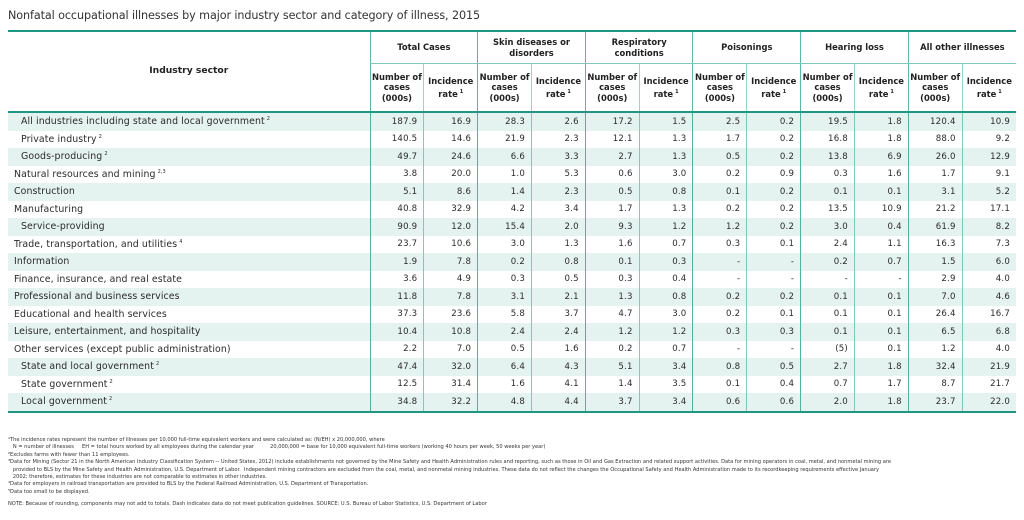 The height and width of the screenshot is (520, 1024). What do you see at coordinates (558, 227) in the screenshot?
I see `rate-cell: 2.0` at bounding box center [558, 227].